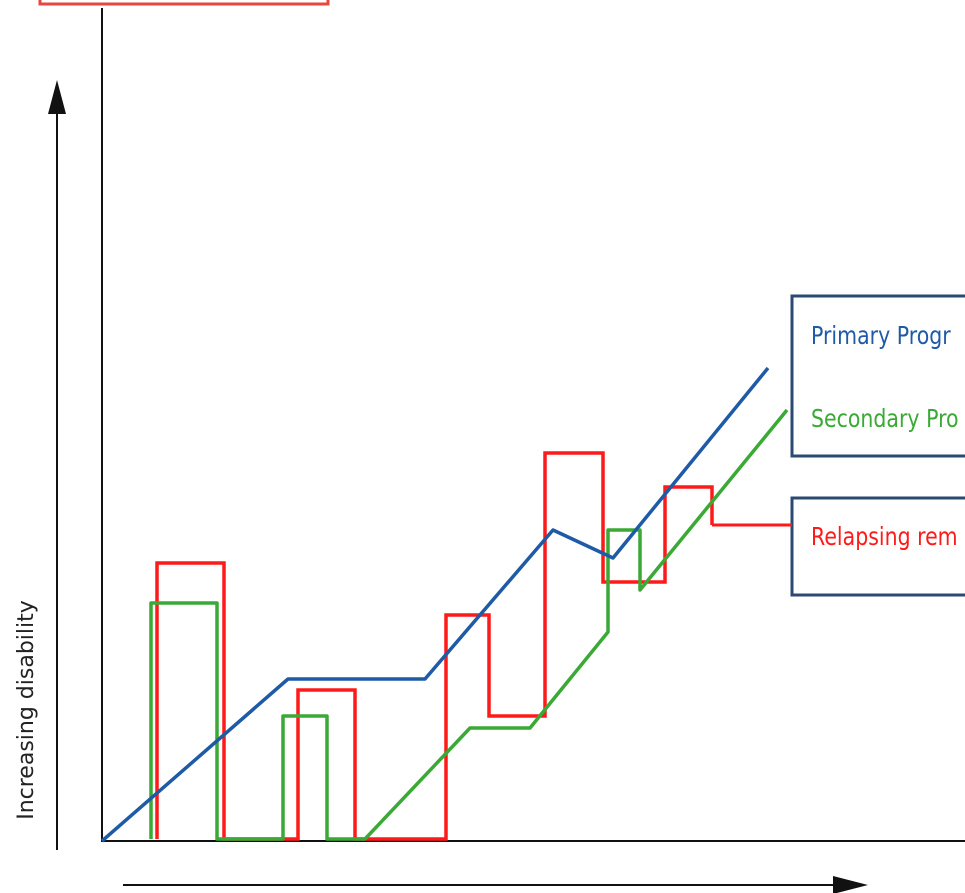 The image size is (965, 893). Describe the element at coordinates (885, 419) in the screenshot. I see `legend-secondary-progressive: Secondary Pro` at that location.